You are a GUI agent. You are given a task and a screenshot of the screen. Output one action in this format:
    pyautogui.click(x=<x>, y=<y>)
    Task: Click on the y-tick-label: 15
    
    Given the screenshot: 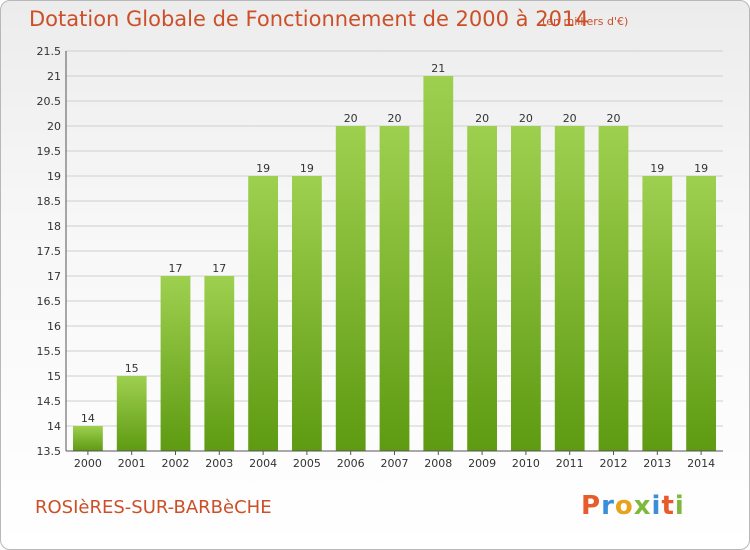 What is the action you would take?
    pyautogui.click(x=54, y=376)
    